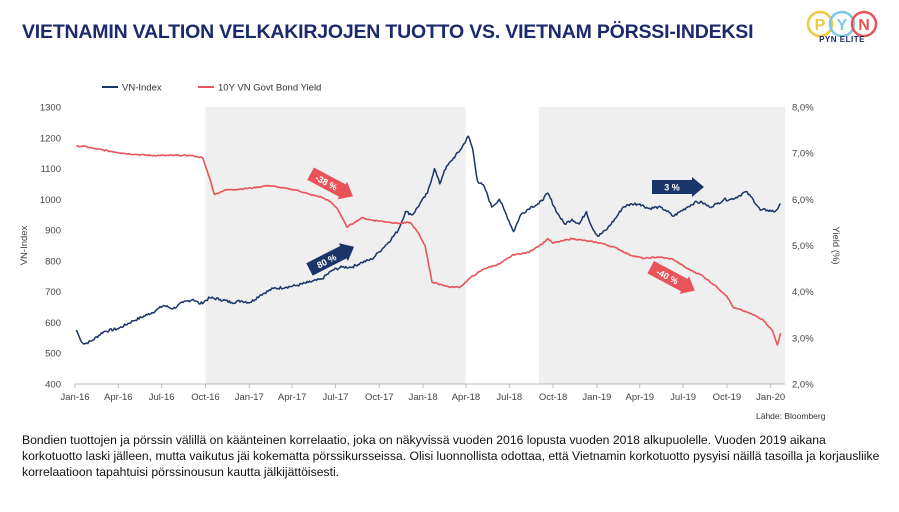 The width and height of the screenshot is (899, 512). What do you see at coordinates (423, 397) in the screenshot?
I see `x-tick-label: Jan-18` at bounding box center [423, 397].